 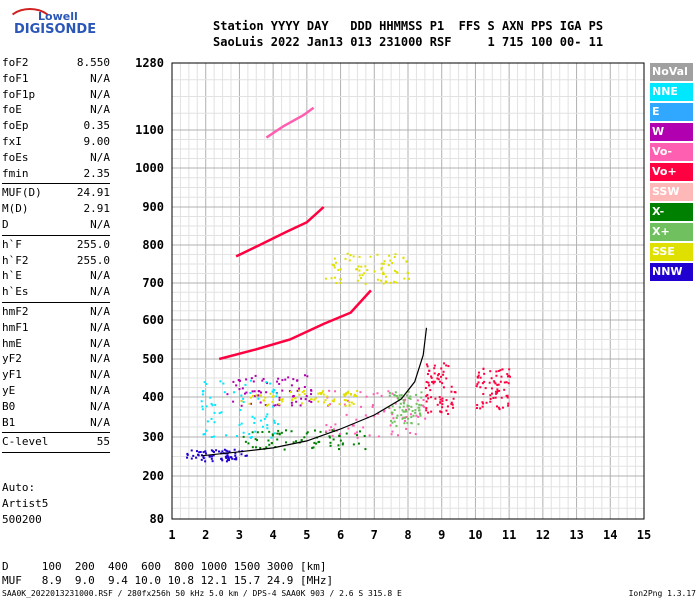 What do you see at coordinates (671, 132) in the screenshot?
I see `legend-item-w: W` at bounding box center [671, 132].